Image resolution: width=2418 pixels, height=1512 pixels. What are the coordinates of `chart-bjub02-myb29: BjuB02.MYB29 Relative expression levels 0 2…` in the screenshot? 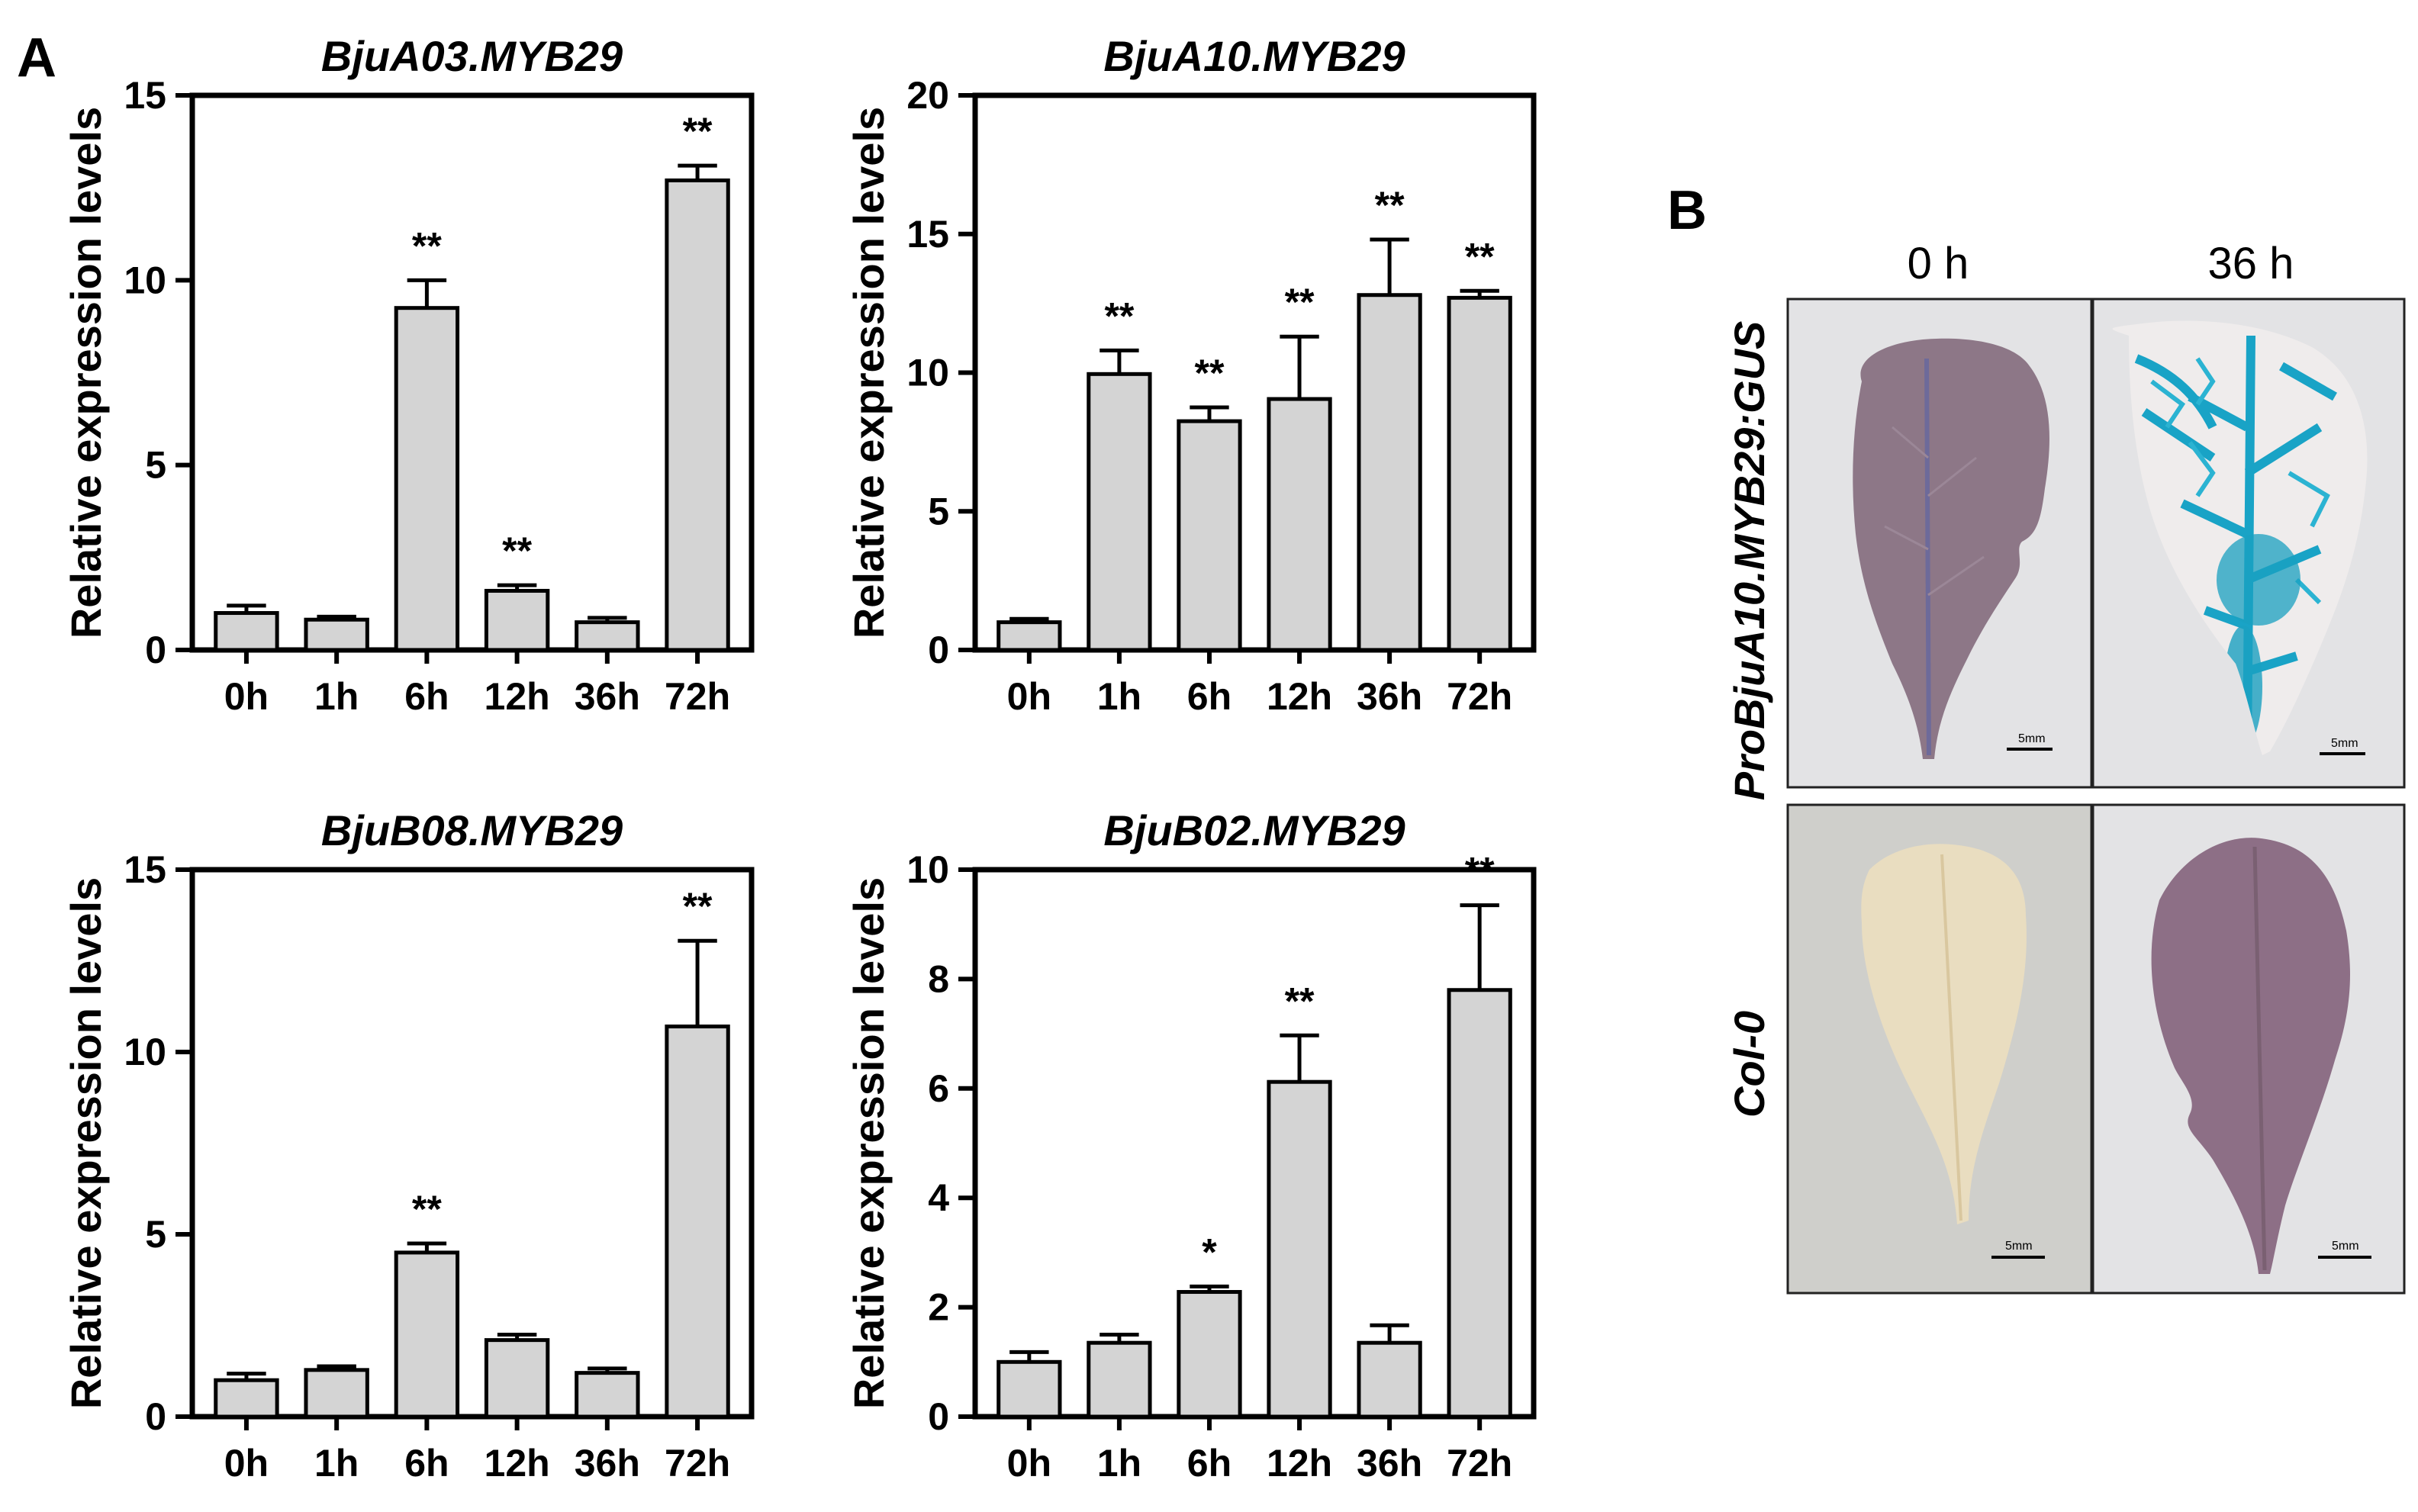 It's located at (1191, 1145).